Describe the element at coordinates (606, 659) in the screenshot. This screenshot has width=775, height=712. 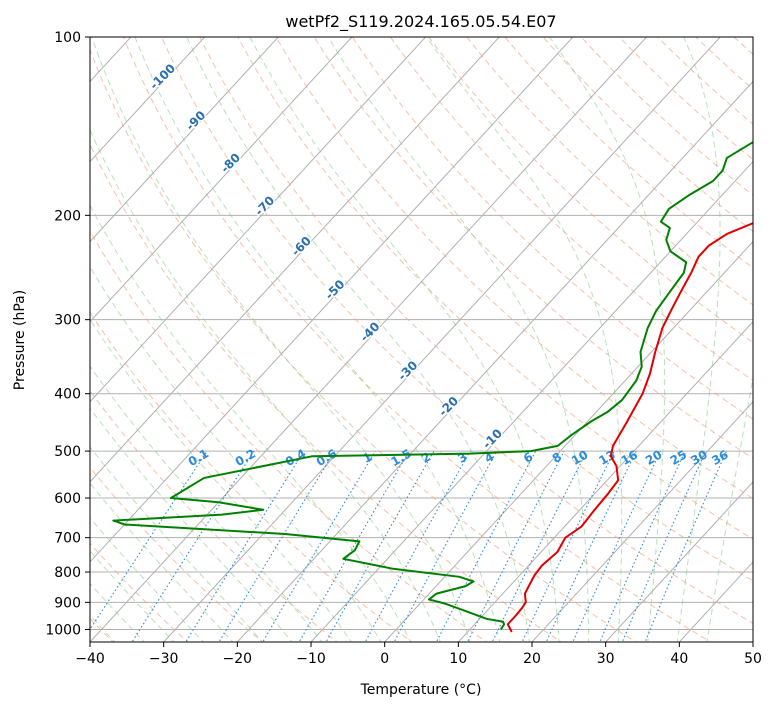
I see `x-tick-label: 30` at that location.